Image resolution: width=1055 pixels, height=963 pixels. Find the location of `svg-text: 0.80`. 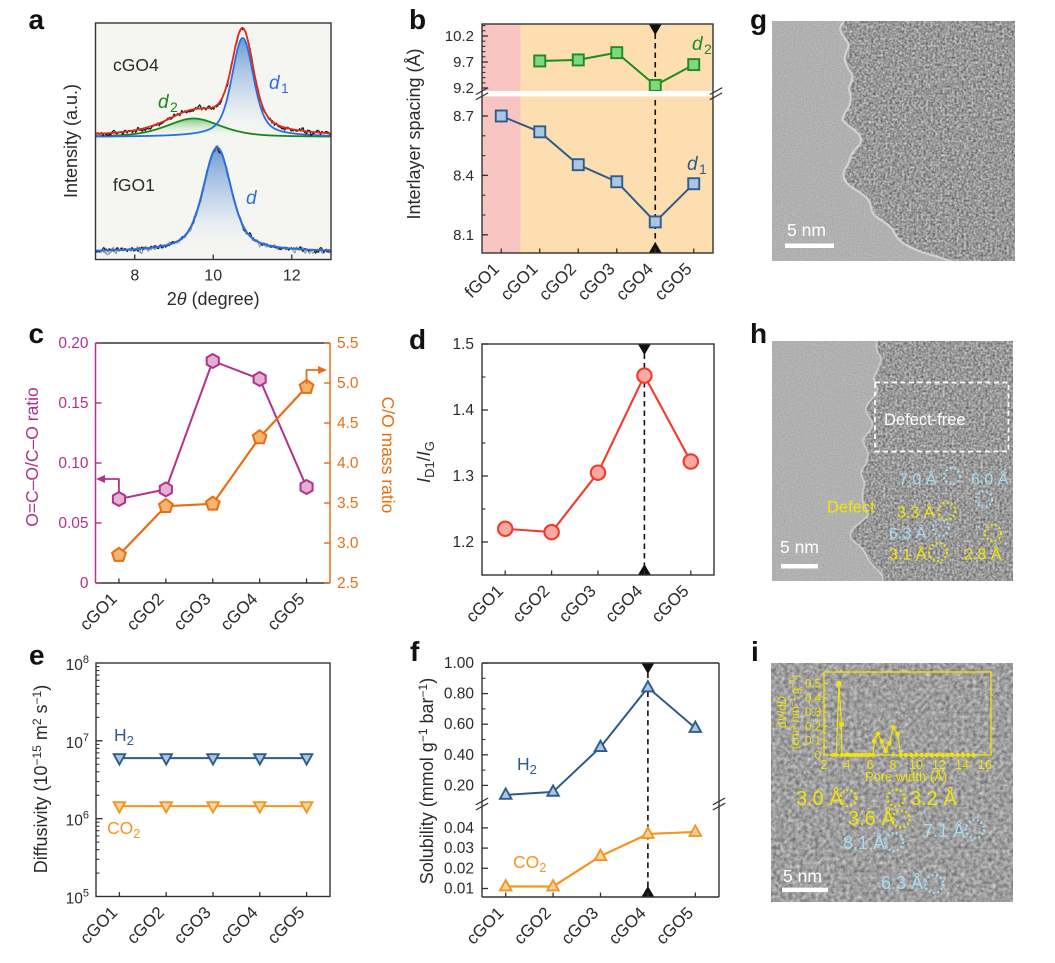

svg-text: 0.80 is located at coordinates (459, 694).